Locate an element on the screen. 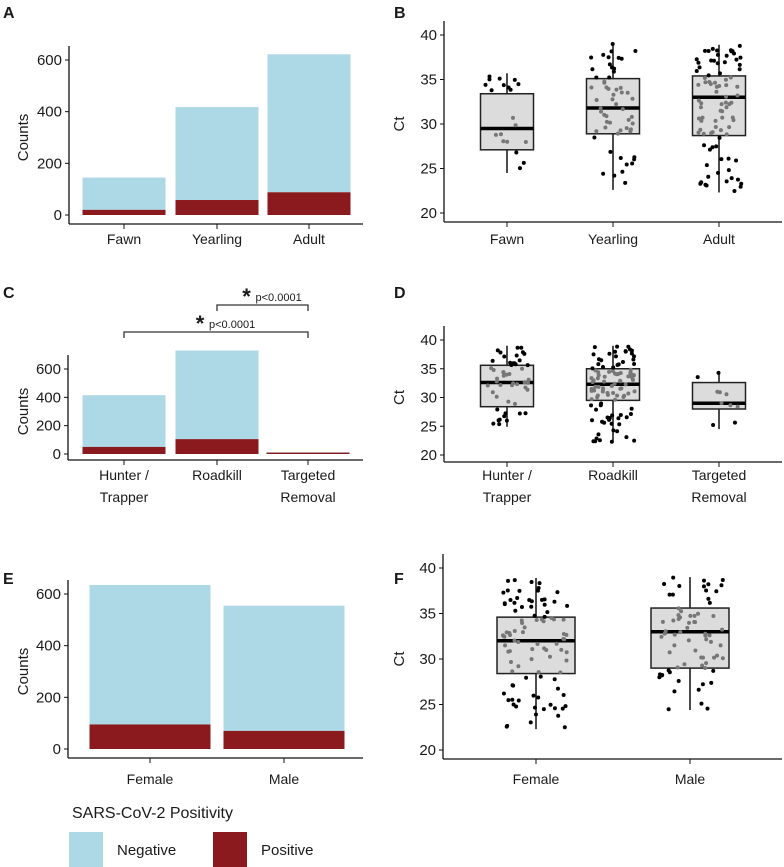 The width and height of the screenshot is (784, 867). p-value-label: p<0.0001 is located at coordinates (232, 325).